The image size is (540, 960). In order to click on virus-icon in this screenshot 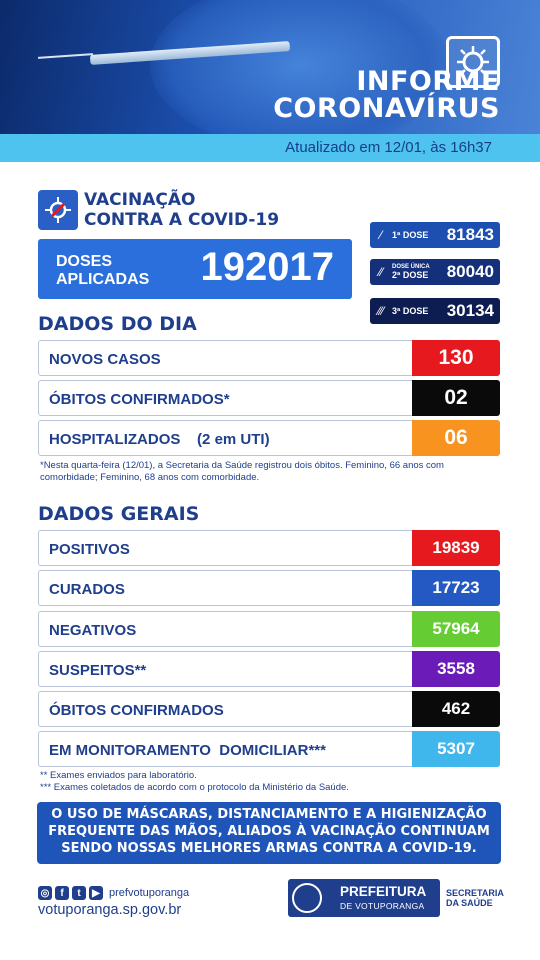, I will do `click(473, 62)`.